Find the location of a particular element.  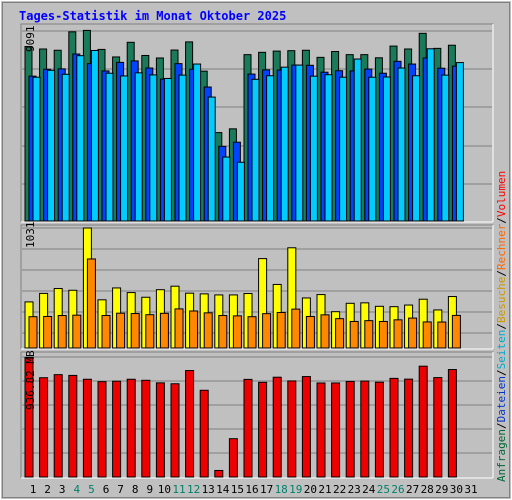

chart-title: Tages-Statistik im Monat Oktober 2025 is located at coordinates (152, 16).